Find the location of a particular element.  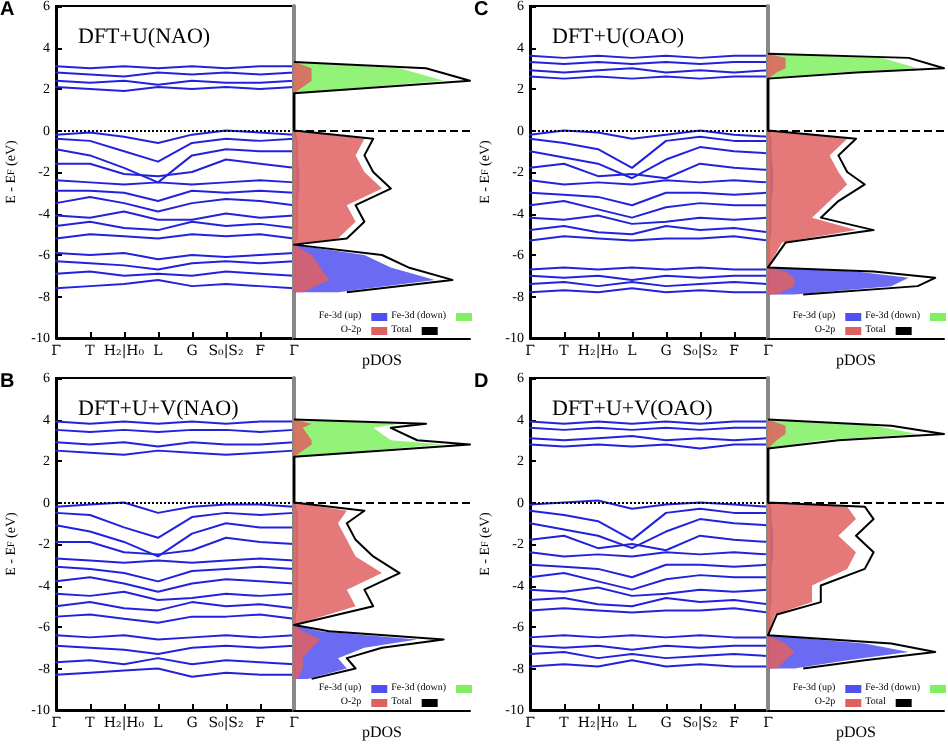

text: D is located at coordinates (481, 382).